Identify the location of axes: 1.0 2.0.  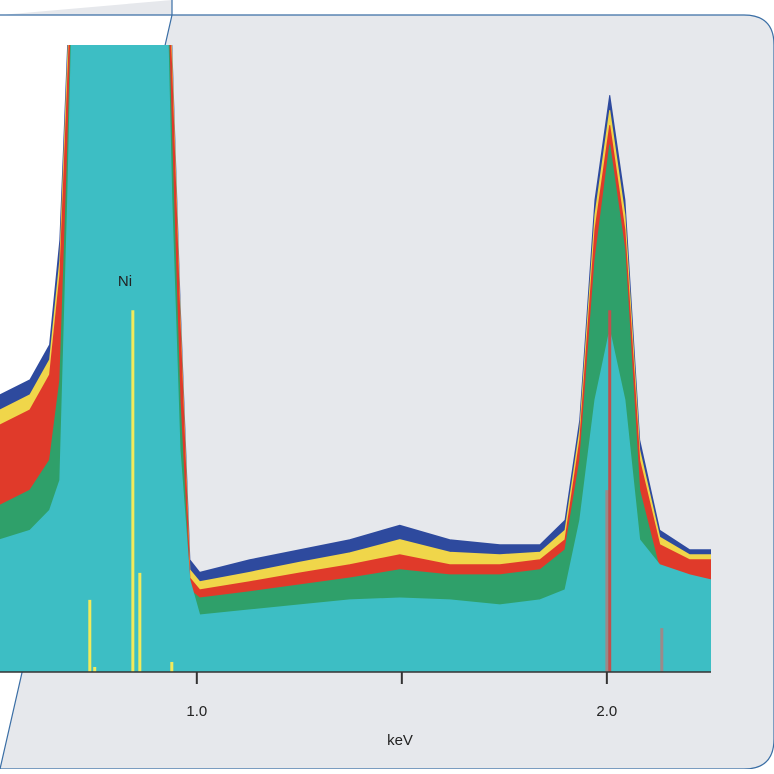
(355, 695).